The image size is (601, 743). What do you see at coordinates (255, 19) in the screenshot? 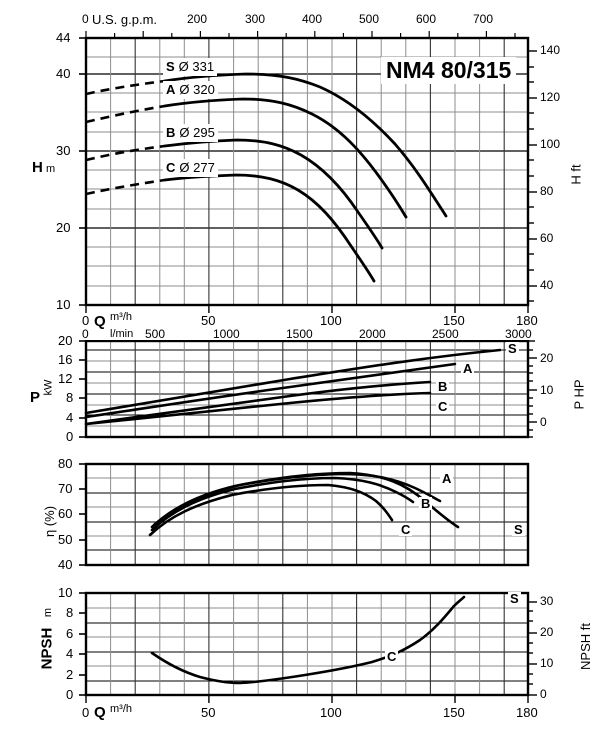
I see `head-top-tick-300: 300` at bounding box center [255, 19].